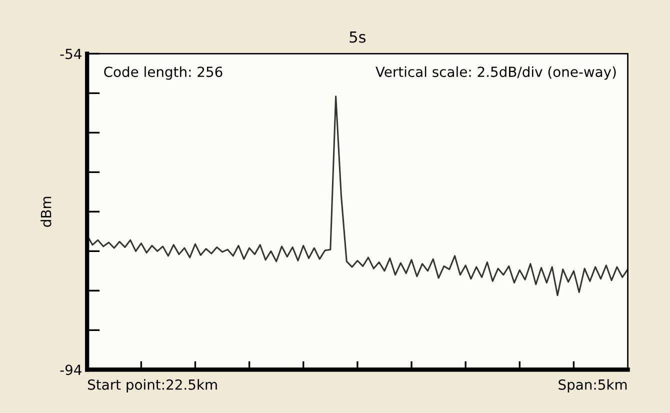 The image size is (670, 413). What do you see at coordinates (592, 386) in the screenshot?
I see `text: Span:5km` at bounding box center [592, 386].